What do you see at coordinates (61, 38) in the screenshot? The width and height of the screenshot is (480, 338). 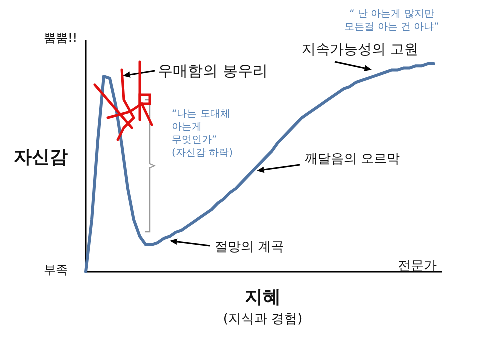 I see `text: 뿜뿜!!` at bounding box center [61, 38].